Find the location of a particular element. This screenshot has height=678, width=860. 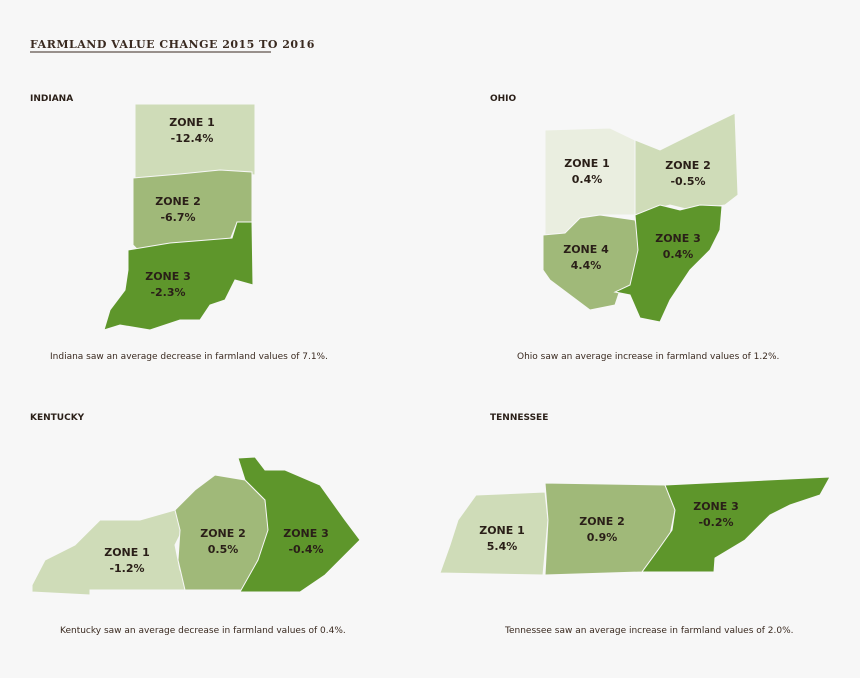

zone-change: 5.4% is located at coordinates (502, 546).